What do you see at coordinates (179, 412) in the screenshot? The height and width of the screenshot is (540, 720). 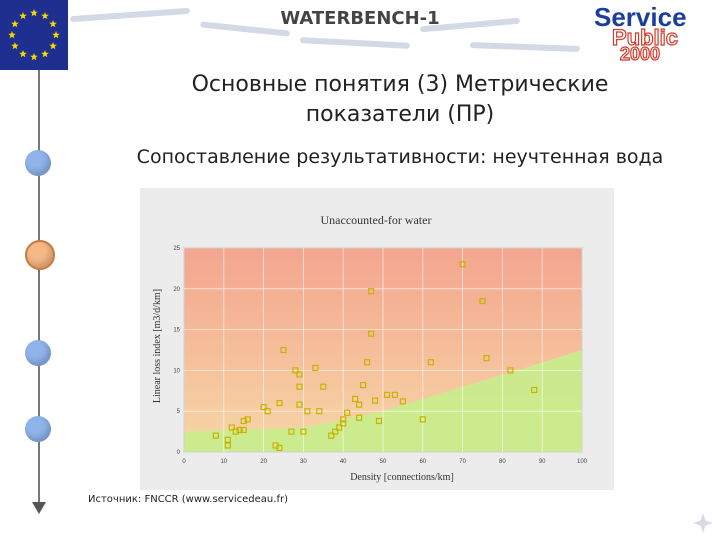 I see `y-tick-label: 5` at bounding box center [179, 412].